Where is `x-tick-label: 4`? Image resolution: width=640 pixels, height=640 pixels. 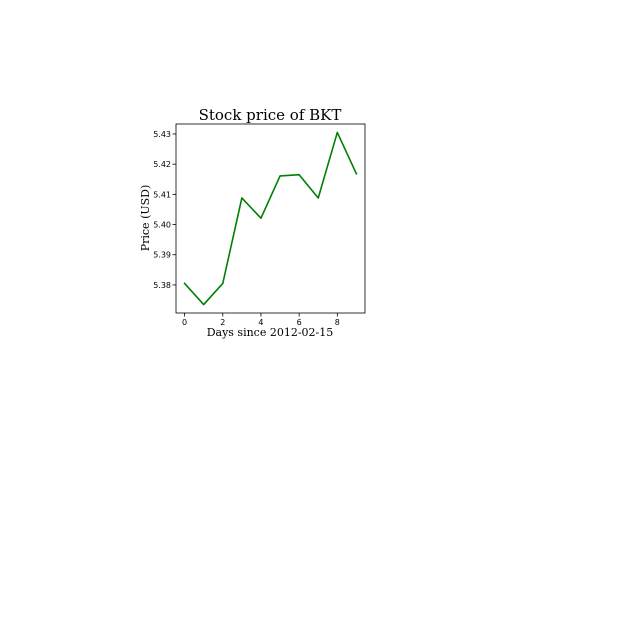 x-tick-label: 4 is located at coordinates (260, 322).